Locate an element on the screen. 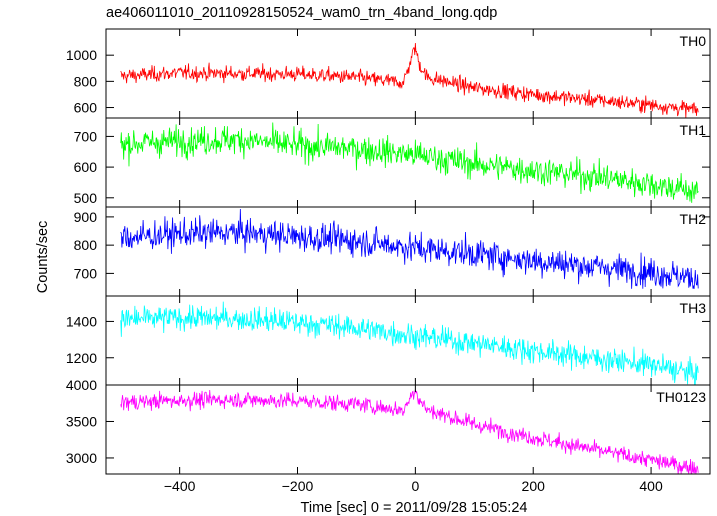 This screenshot has width=717, height=516. panel-frame-th0123 is located at coordinates (408, 429).